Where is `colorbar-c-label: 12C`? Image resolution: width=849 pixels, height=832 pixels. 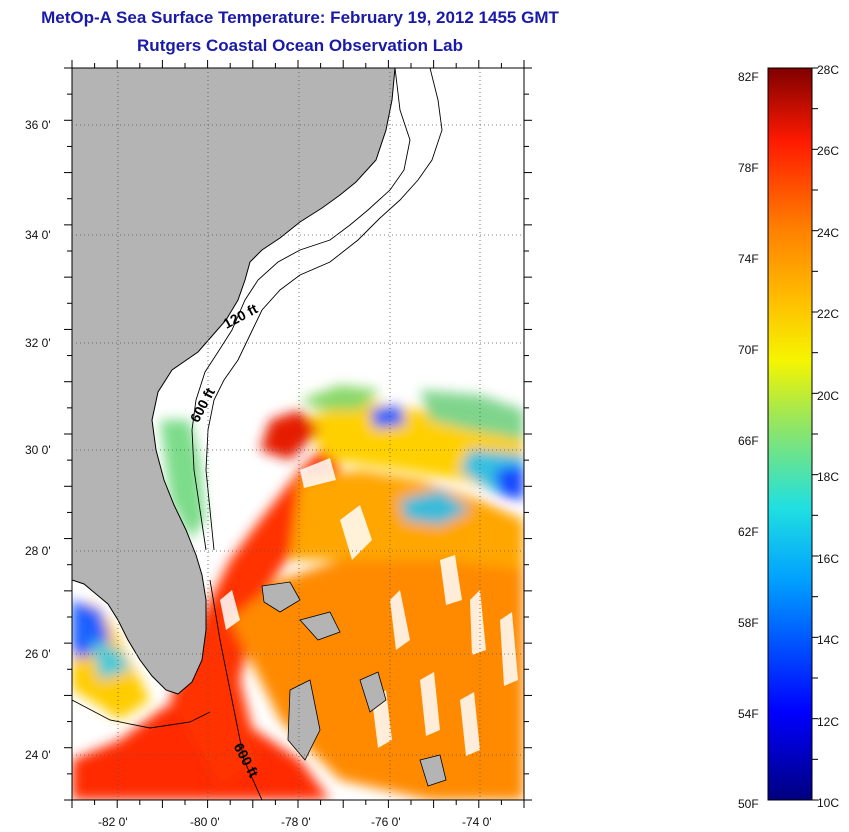 colorbar-c-label: 12C is located at coordinates (828, 722).